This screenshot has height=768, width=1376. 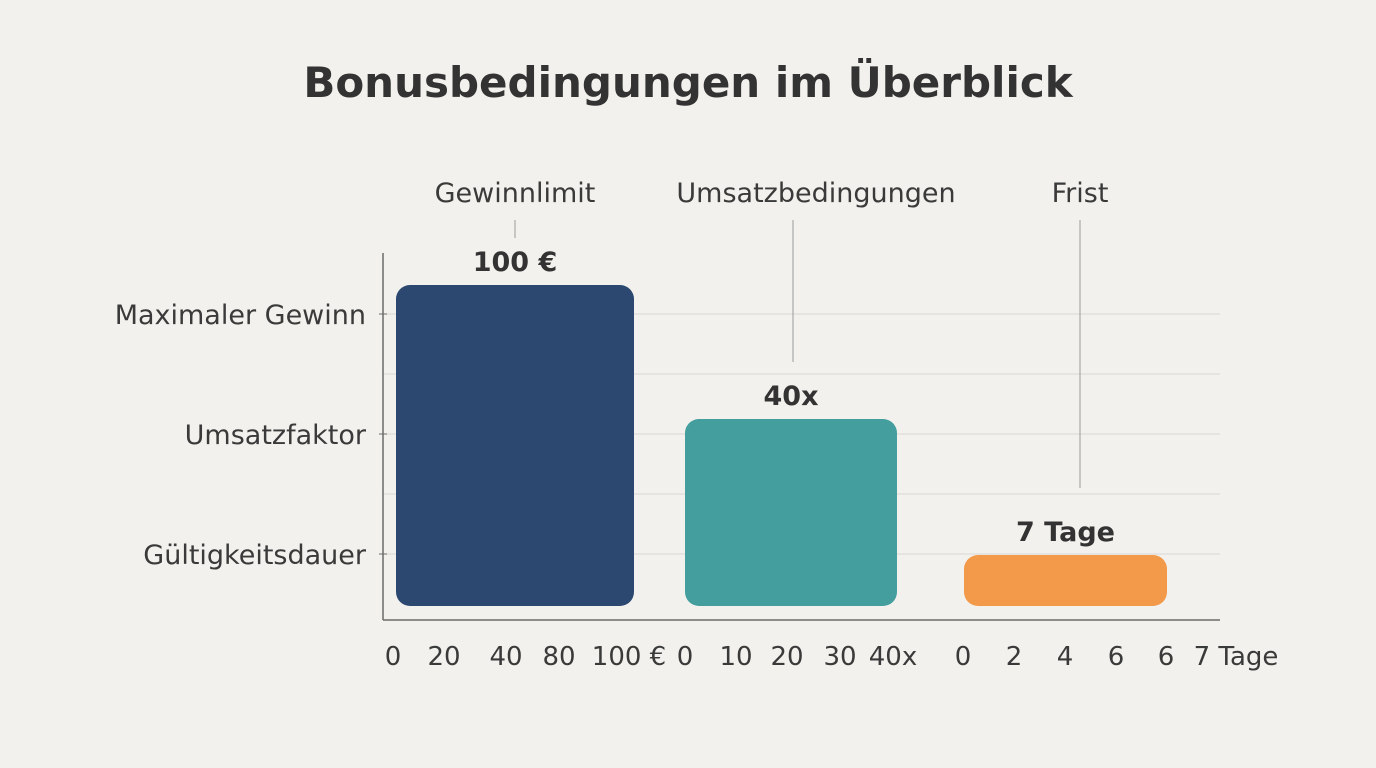 I want to click on data-label: 7 Tage, so click(x=1065, y=532).